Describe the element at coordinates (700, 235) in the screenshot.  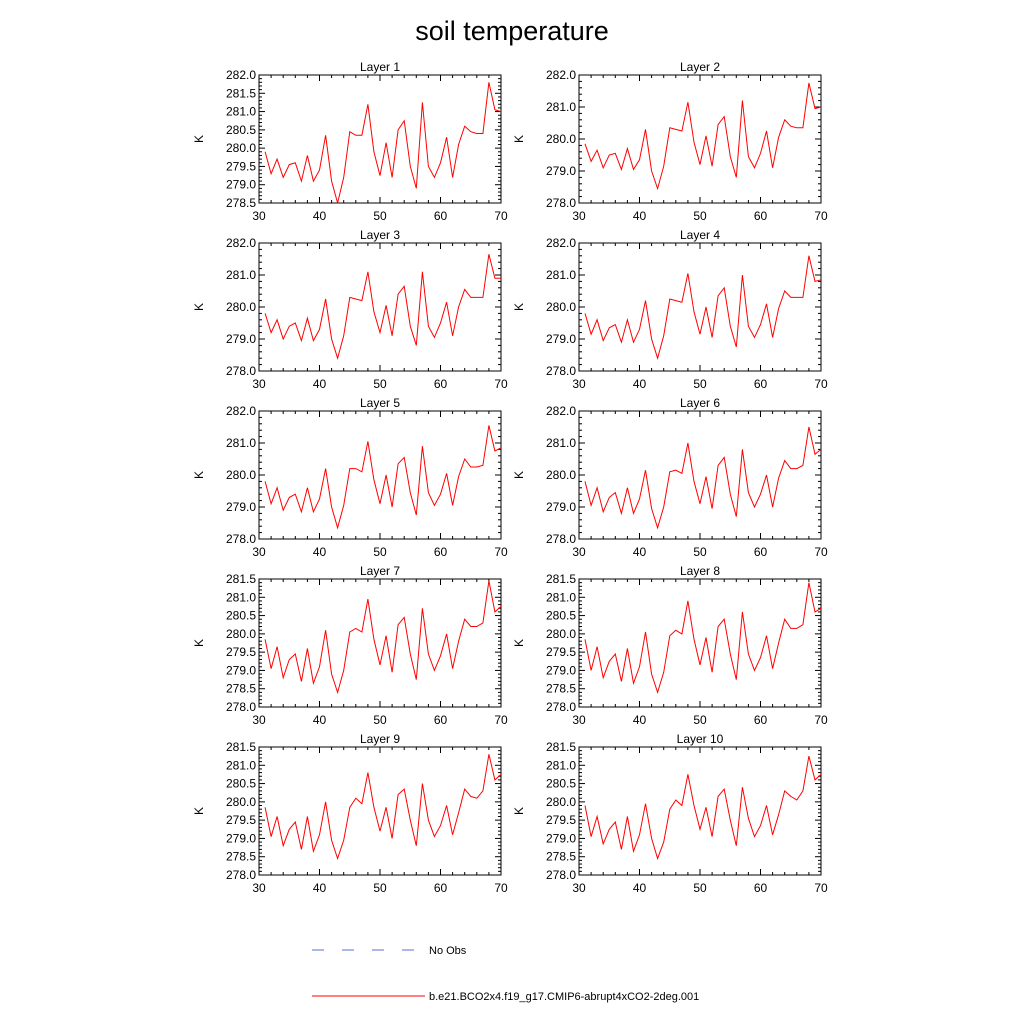
I see `panel-title: Layer 4` at that location.